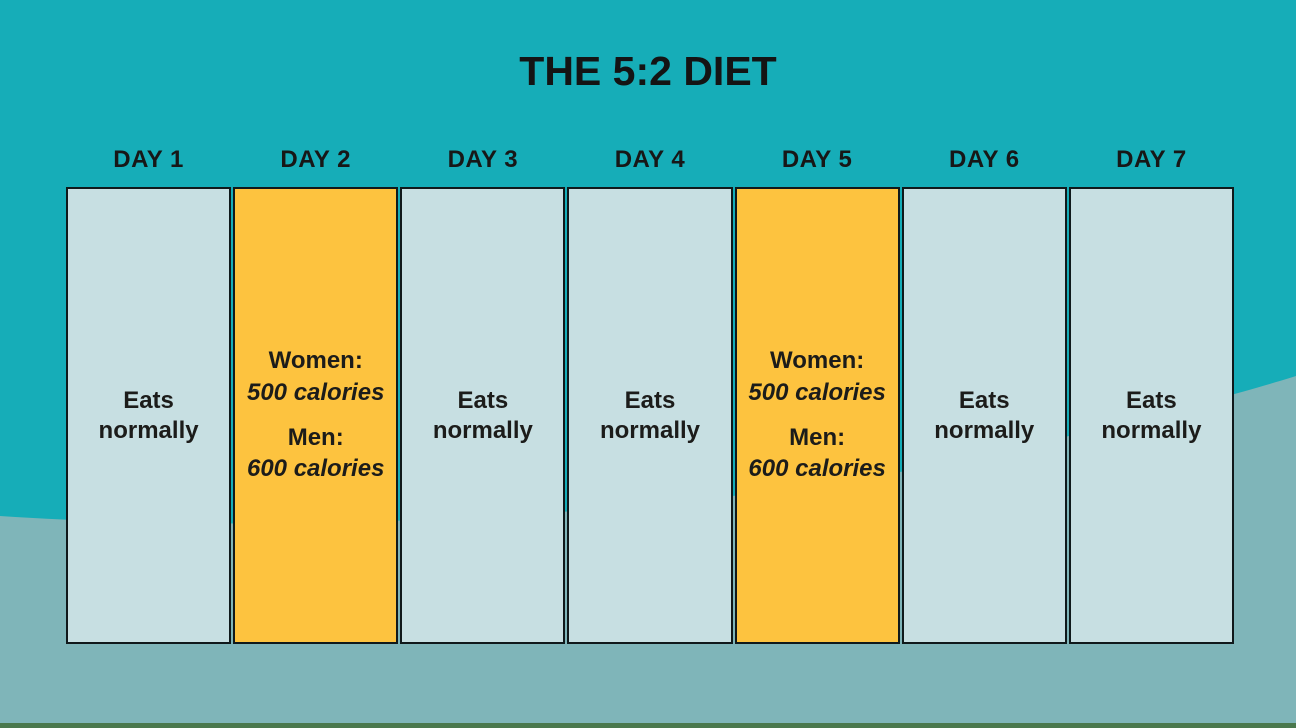 The height and width of the screenshot is (728, 1296). Describe the element at coordinates (817, 469) in the screenshot. I see `day-5-men-calories: 600 calories` at that location.